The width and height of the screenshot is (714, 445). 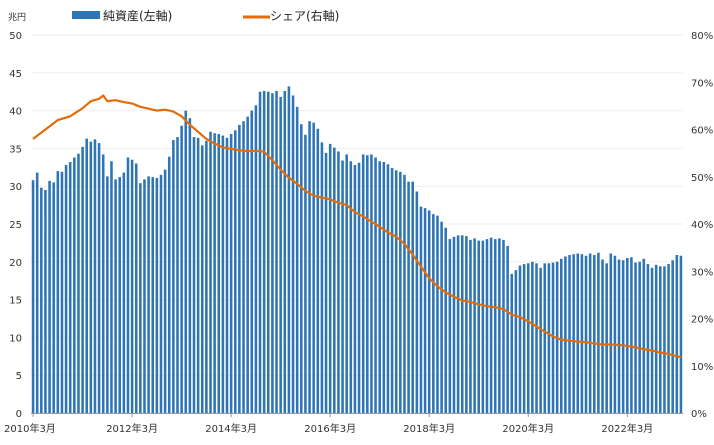 I want to click on y-right-tick-label: 10%, so click(x=702, y=367).